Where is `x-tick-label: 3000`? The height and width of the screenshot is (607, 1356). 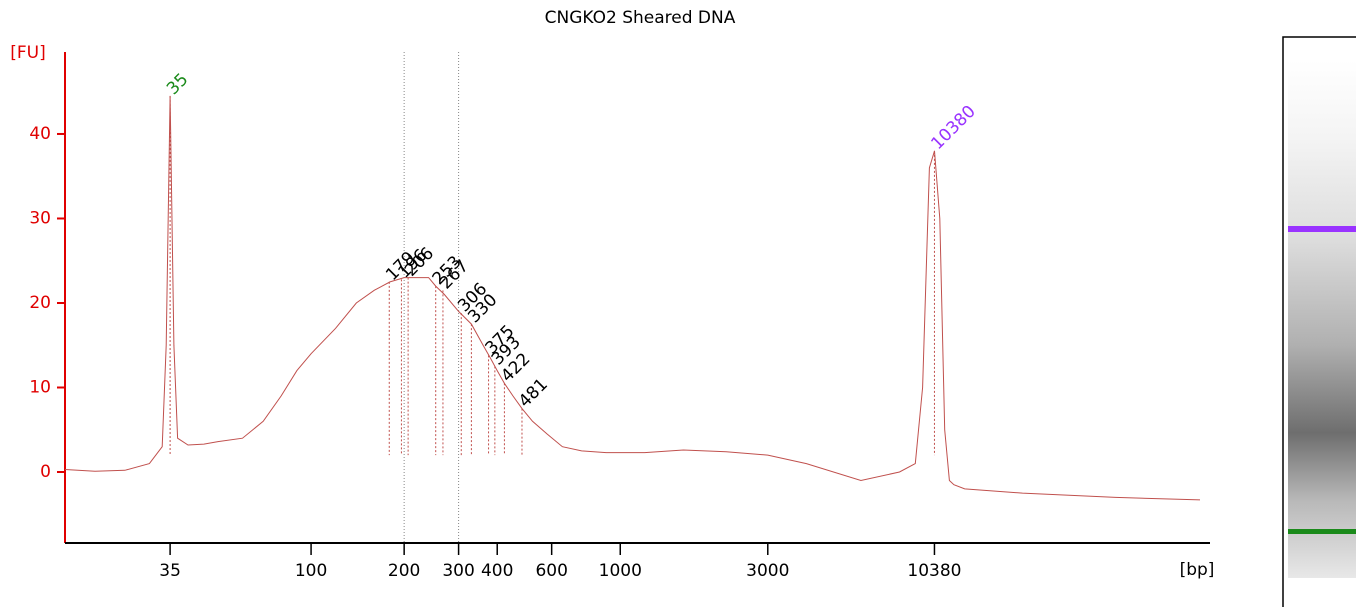 x-tick-label: 3000 is located at coordinates (767, 571).